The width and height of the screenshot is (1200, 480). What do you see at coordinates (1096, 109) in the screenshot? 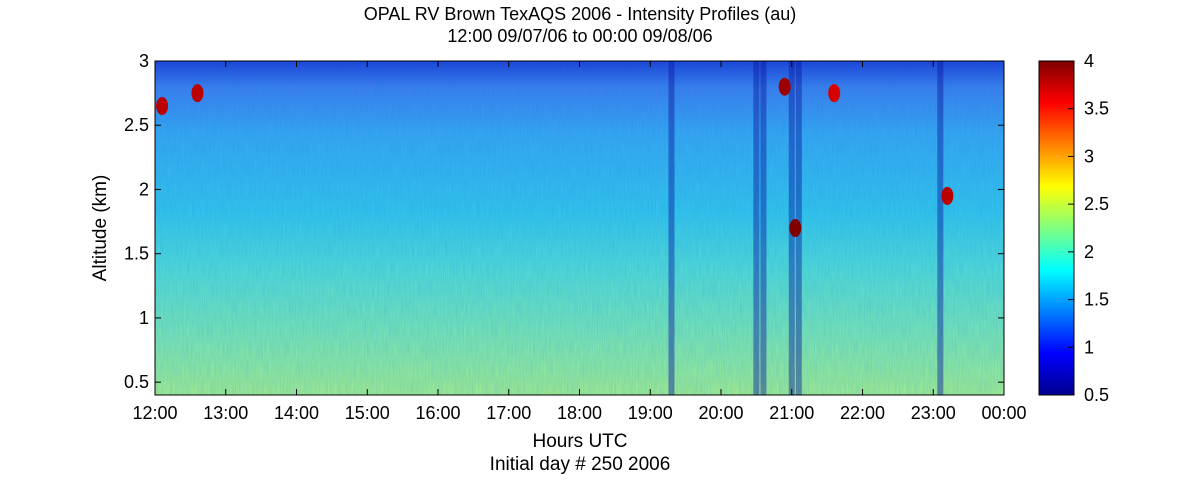
I see `colorbar-tick-label-6: 3.5` at bounding box center [1096, 109].